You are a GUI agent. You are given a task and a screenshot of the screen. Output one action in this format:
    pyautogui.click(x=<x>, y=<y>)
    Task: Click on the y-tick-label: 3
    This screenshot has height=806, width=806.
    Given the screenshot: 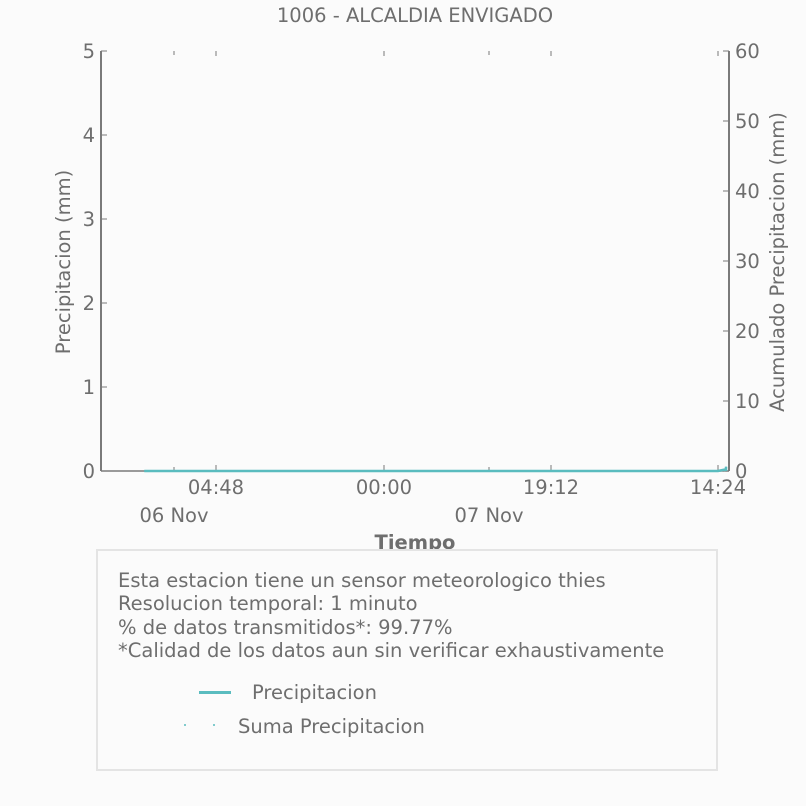 What is the action you would take?
    pyautogui.click(x=89, y=219)
    